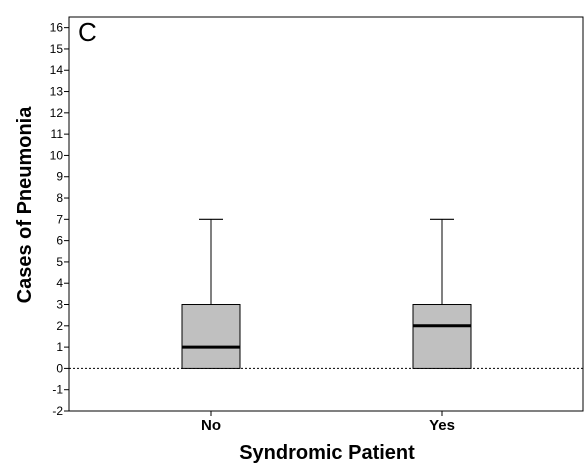 This screenshot has height=465, width=585. What do you see at coordinates (59, 305) in the screenshot?
I see `y-tick-label: 3` at bounding box center [59, 305].